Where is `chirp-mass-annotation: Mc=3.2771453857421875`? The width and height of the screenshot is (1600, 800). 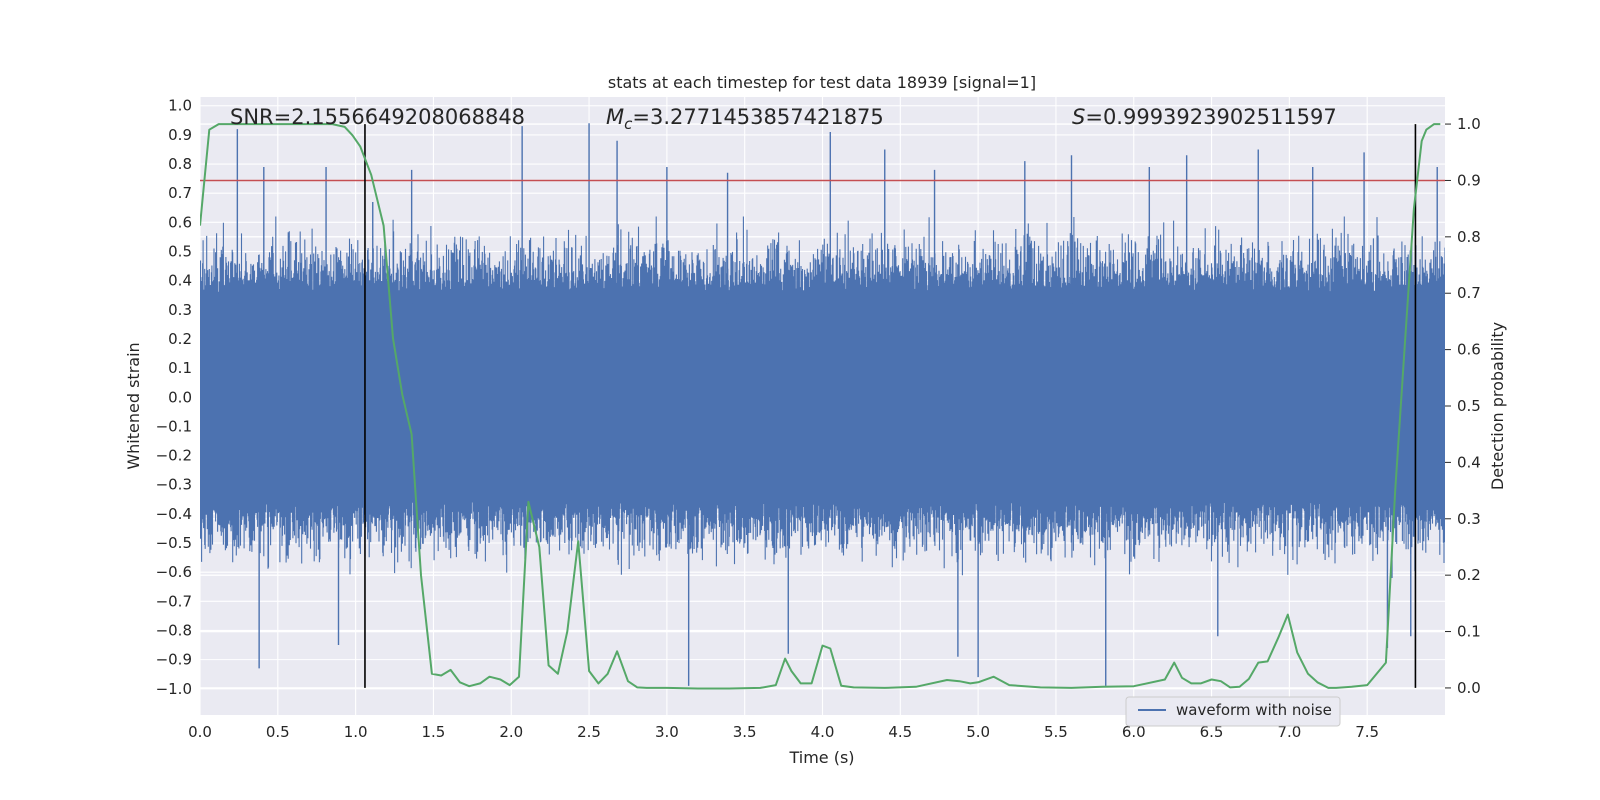
chirp-mass-annotation: Mc=3.2771453857421875 is located at coordinates (745, 119).